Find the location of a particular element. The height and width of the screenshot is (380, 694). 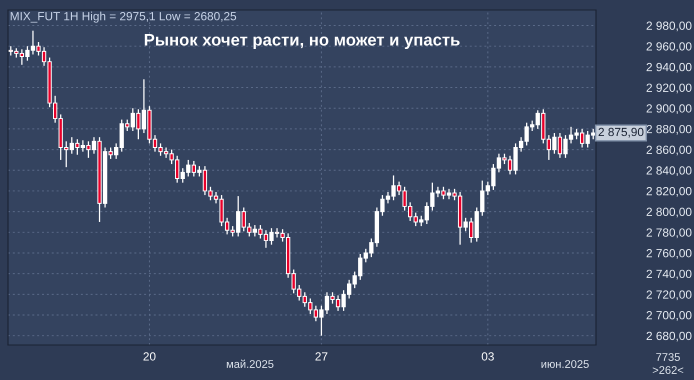

y-tick-label: 2 860,00 is located at coordinates (669, 151).